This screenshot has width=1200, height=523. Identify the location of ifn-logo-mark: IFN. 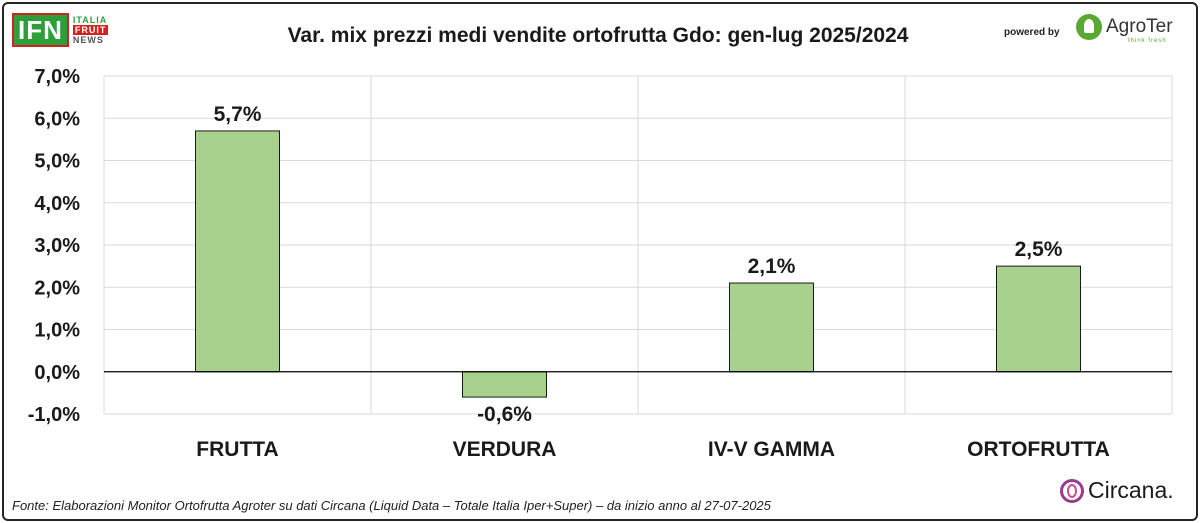
(40, 30).